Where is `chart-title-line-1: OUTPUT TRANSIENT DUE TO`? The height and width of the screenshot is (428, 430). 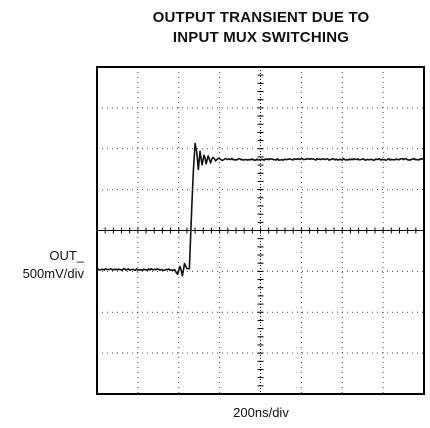
chart-title-line-1: OUTPUT TRANSIENT DUE TO is located at coordinates (261, 17).